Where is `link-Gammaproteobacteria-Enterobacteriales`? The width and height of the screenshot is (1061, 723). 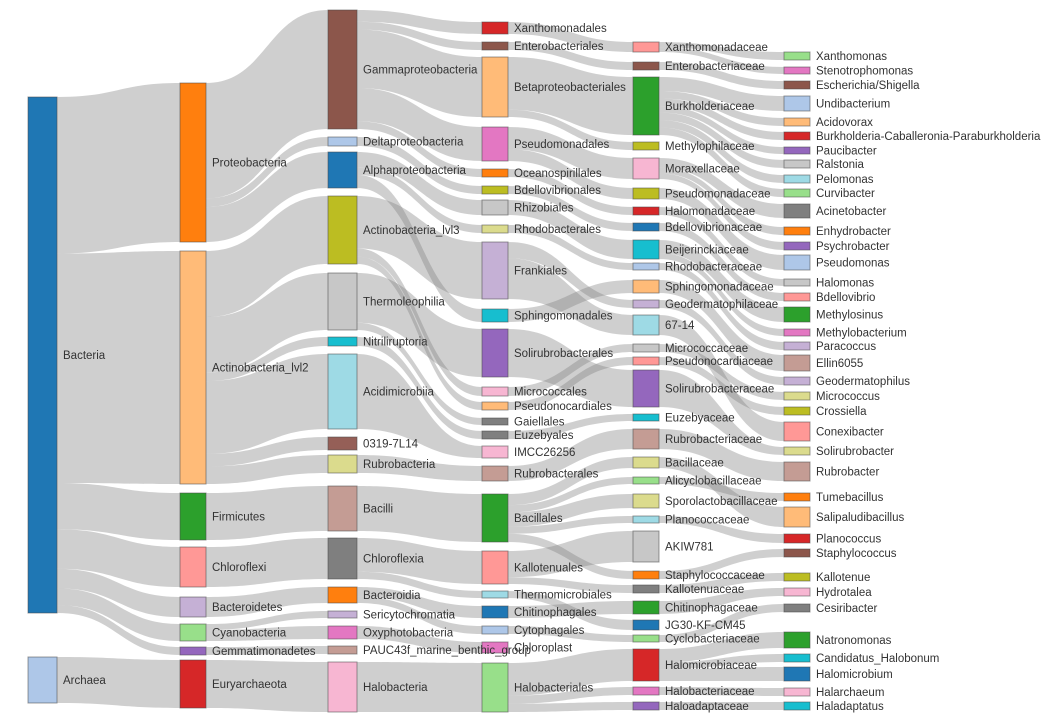
link-Gammaproteobacteria-Enterobacteriales is located at coordinates (419, 35).